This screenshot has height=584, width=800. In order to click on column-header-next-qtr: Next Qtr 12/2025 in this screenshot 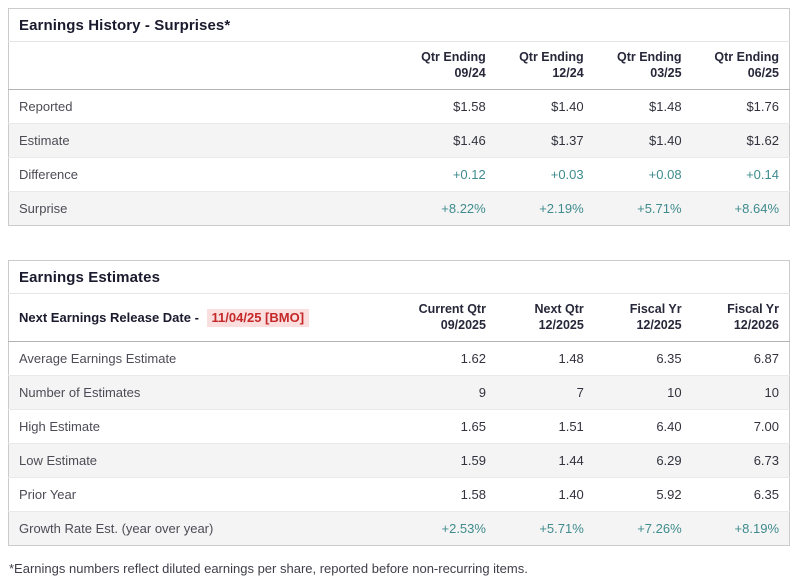, I will do `click(544, 317)`.